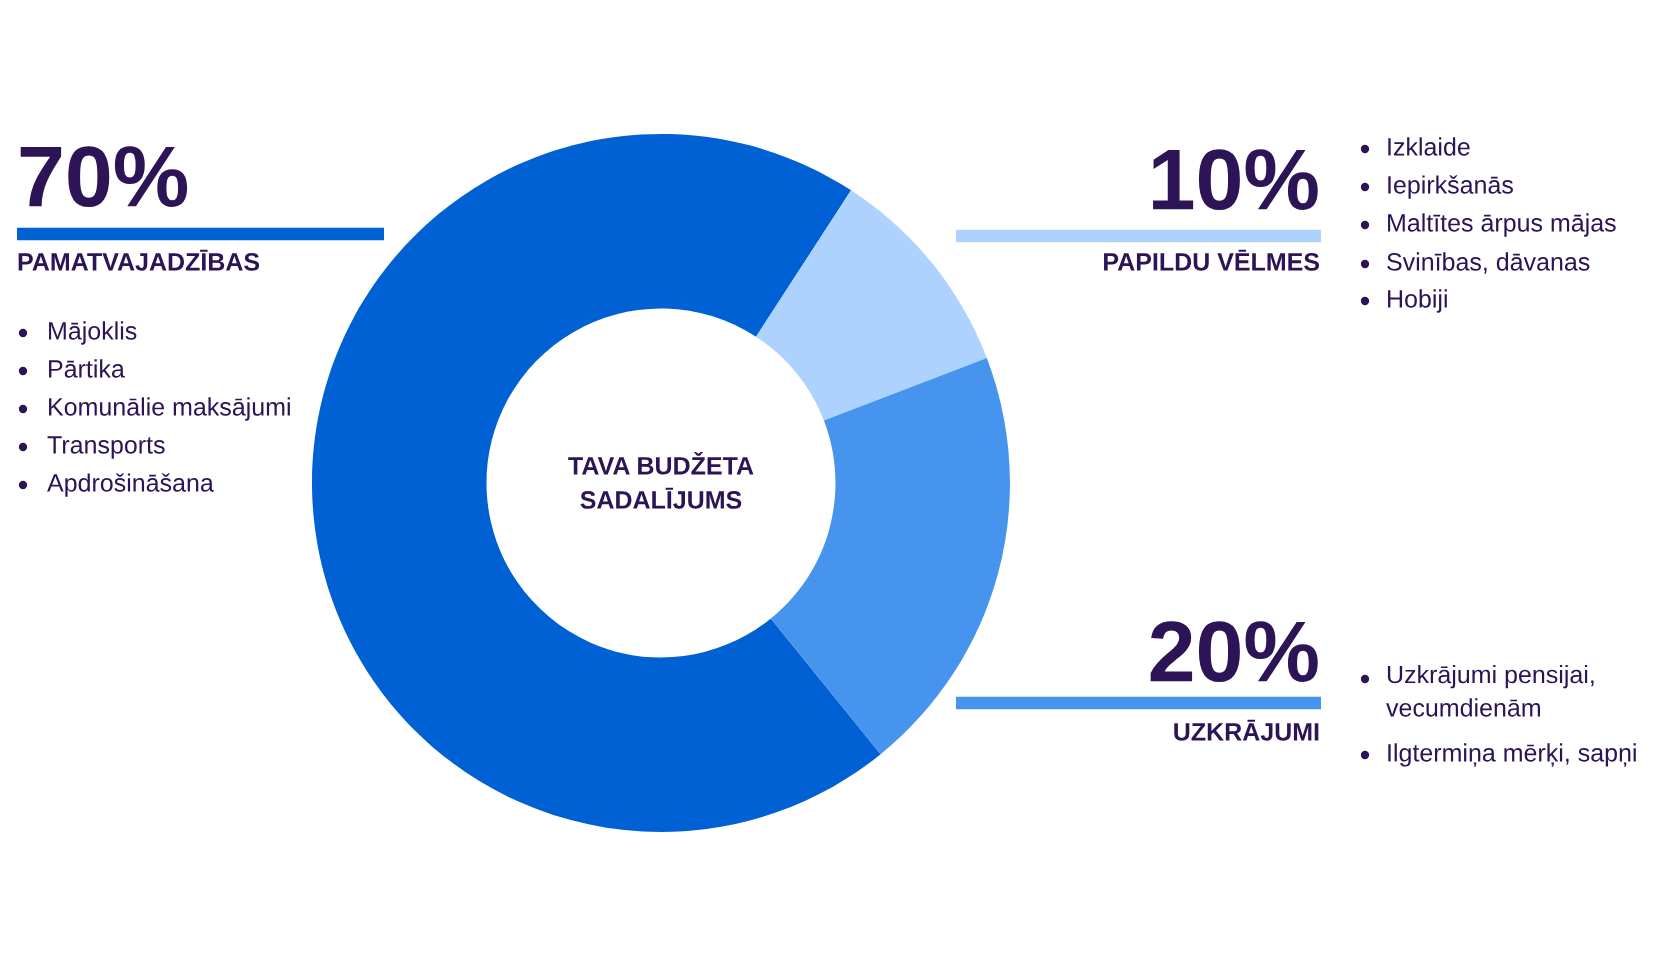 This screenshot has height=968, width=1680. I want to click on text: Pārtika, so click(87, 368).